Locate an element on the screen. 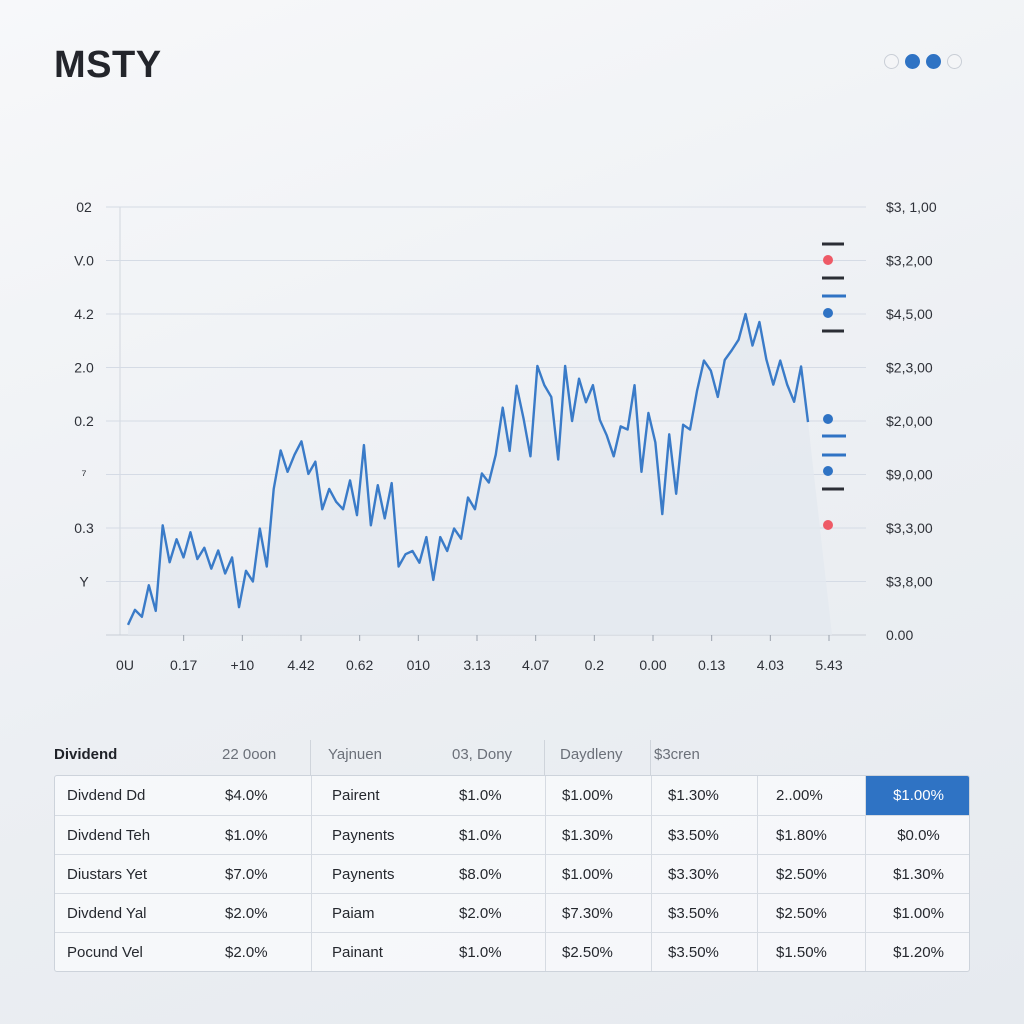 This screenshot has height=1024, width=1024. table-header-label-5: Daydleny is located at coordinates (591, 754).